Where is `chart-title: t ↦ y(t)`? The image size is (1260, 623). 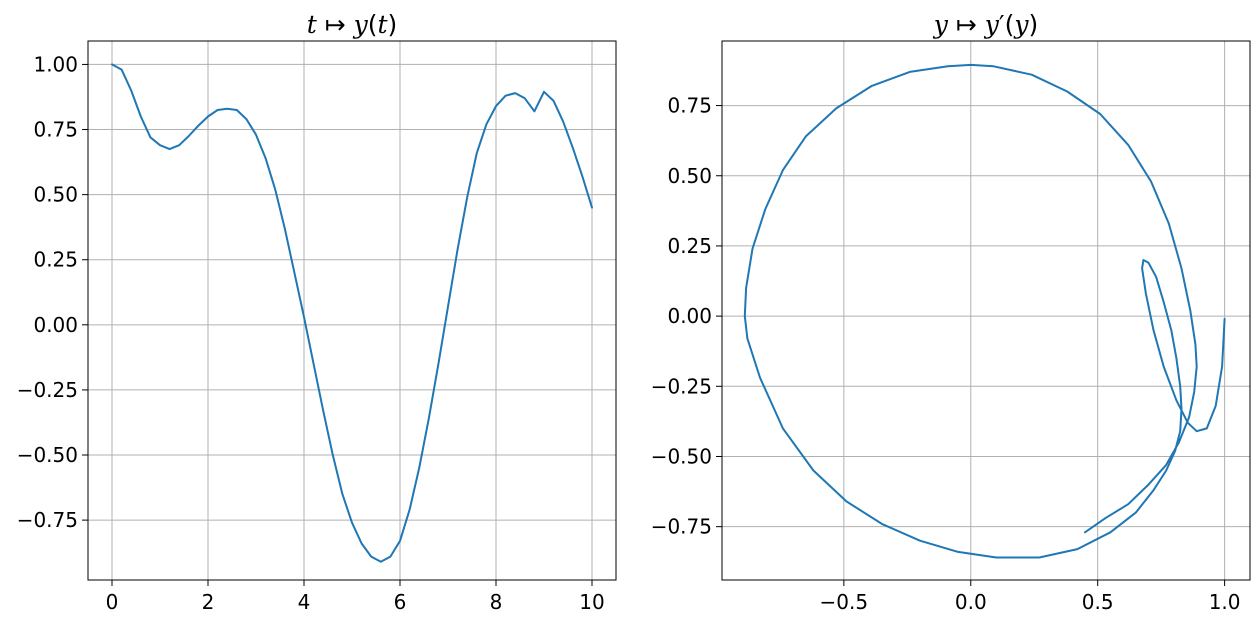
chart-title: t ↦ y(t) is located at coordinates (352, 24).